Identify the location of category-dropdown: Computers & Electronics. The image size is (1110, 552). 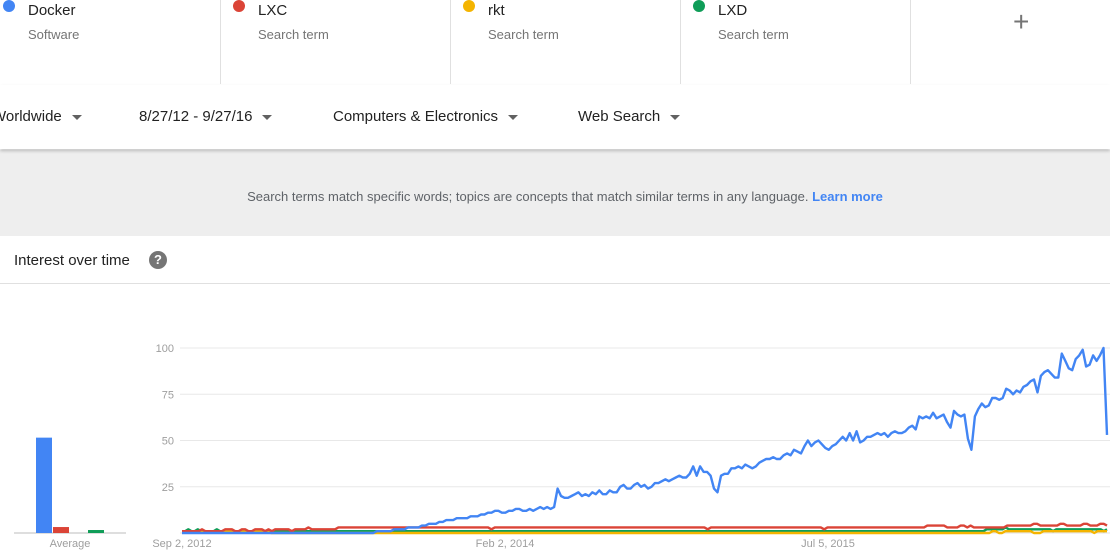
(426, 116).